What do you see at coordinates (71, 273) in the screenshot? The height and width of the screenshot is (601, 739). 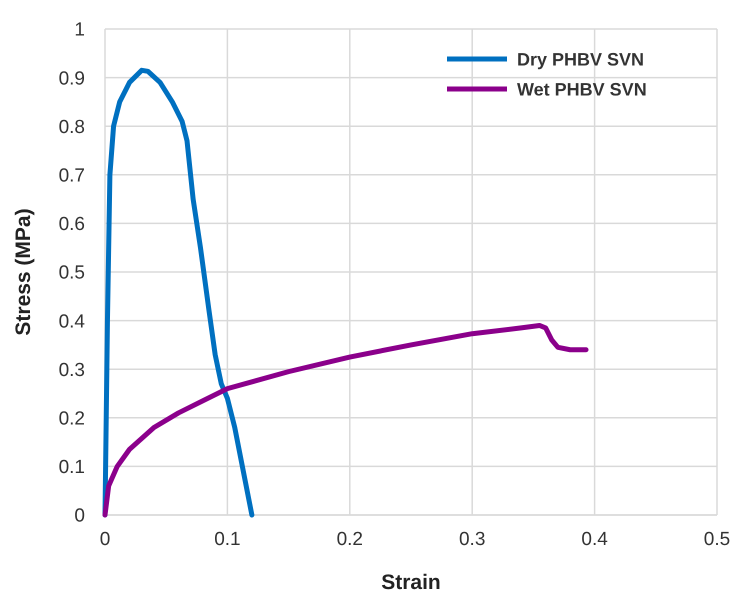 I see `y-tick-label: 0.5` at bounding box center [71, 273].